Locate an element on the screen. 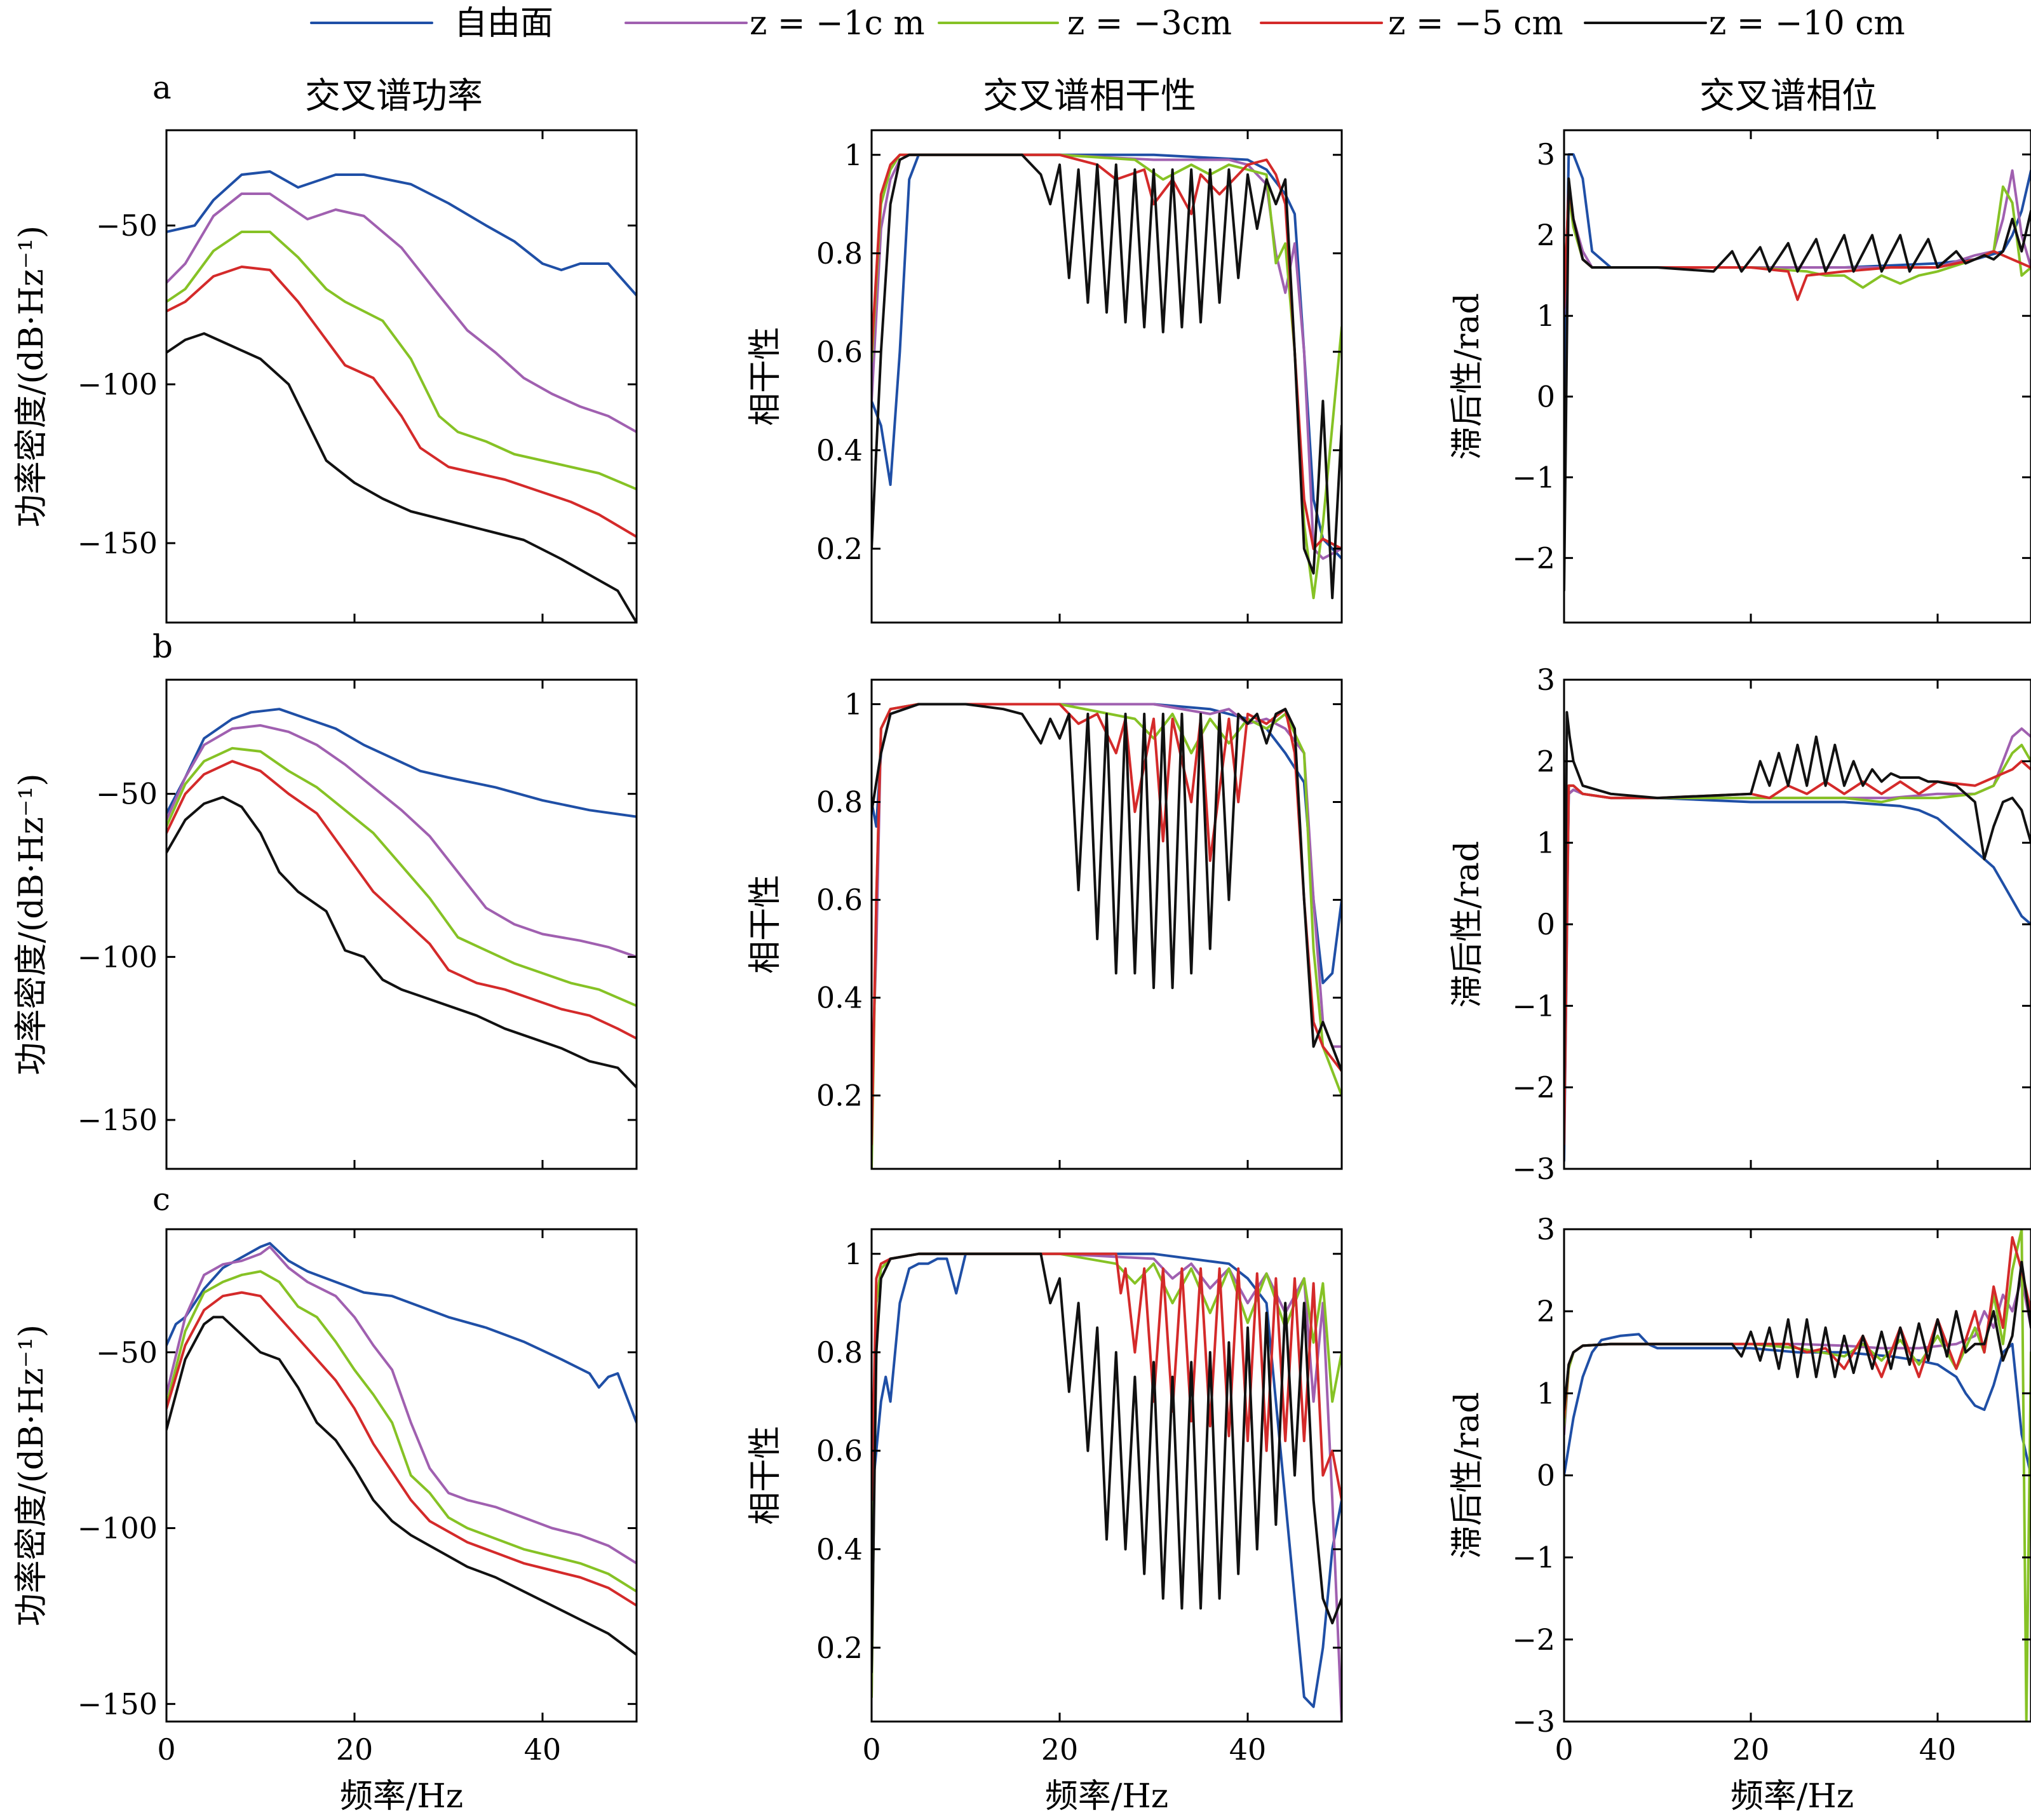 The width and height of the screenshot is (2031, 1820). legend-item: z = −10 cm is located at coordinates (1744, 24).